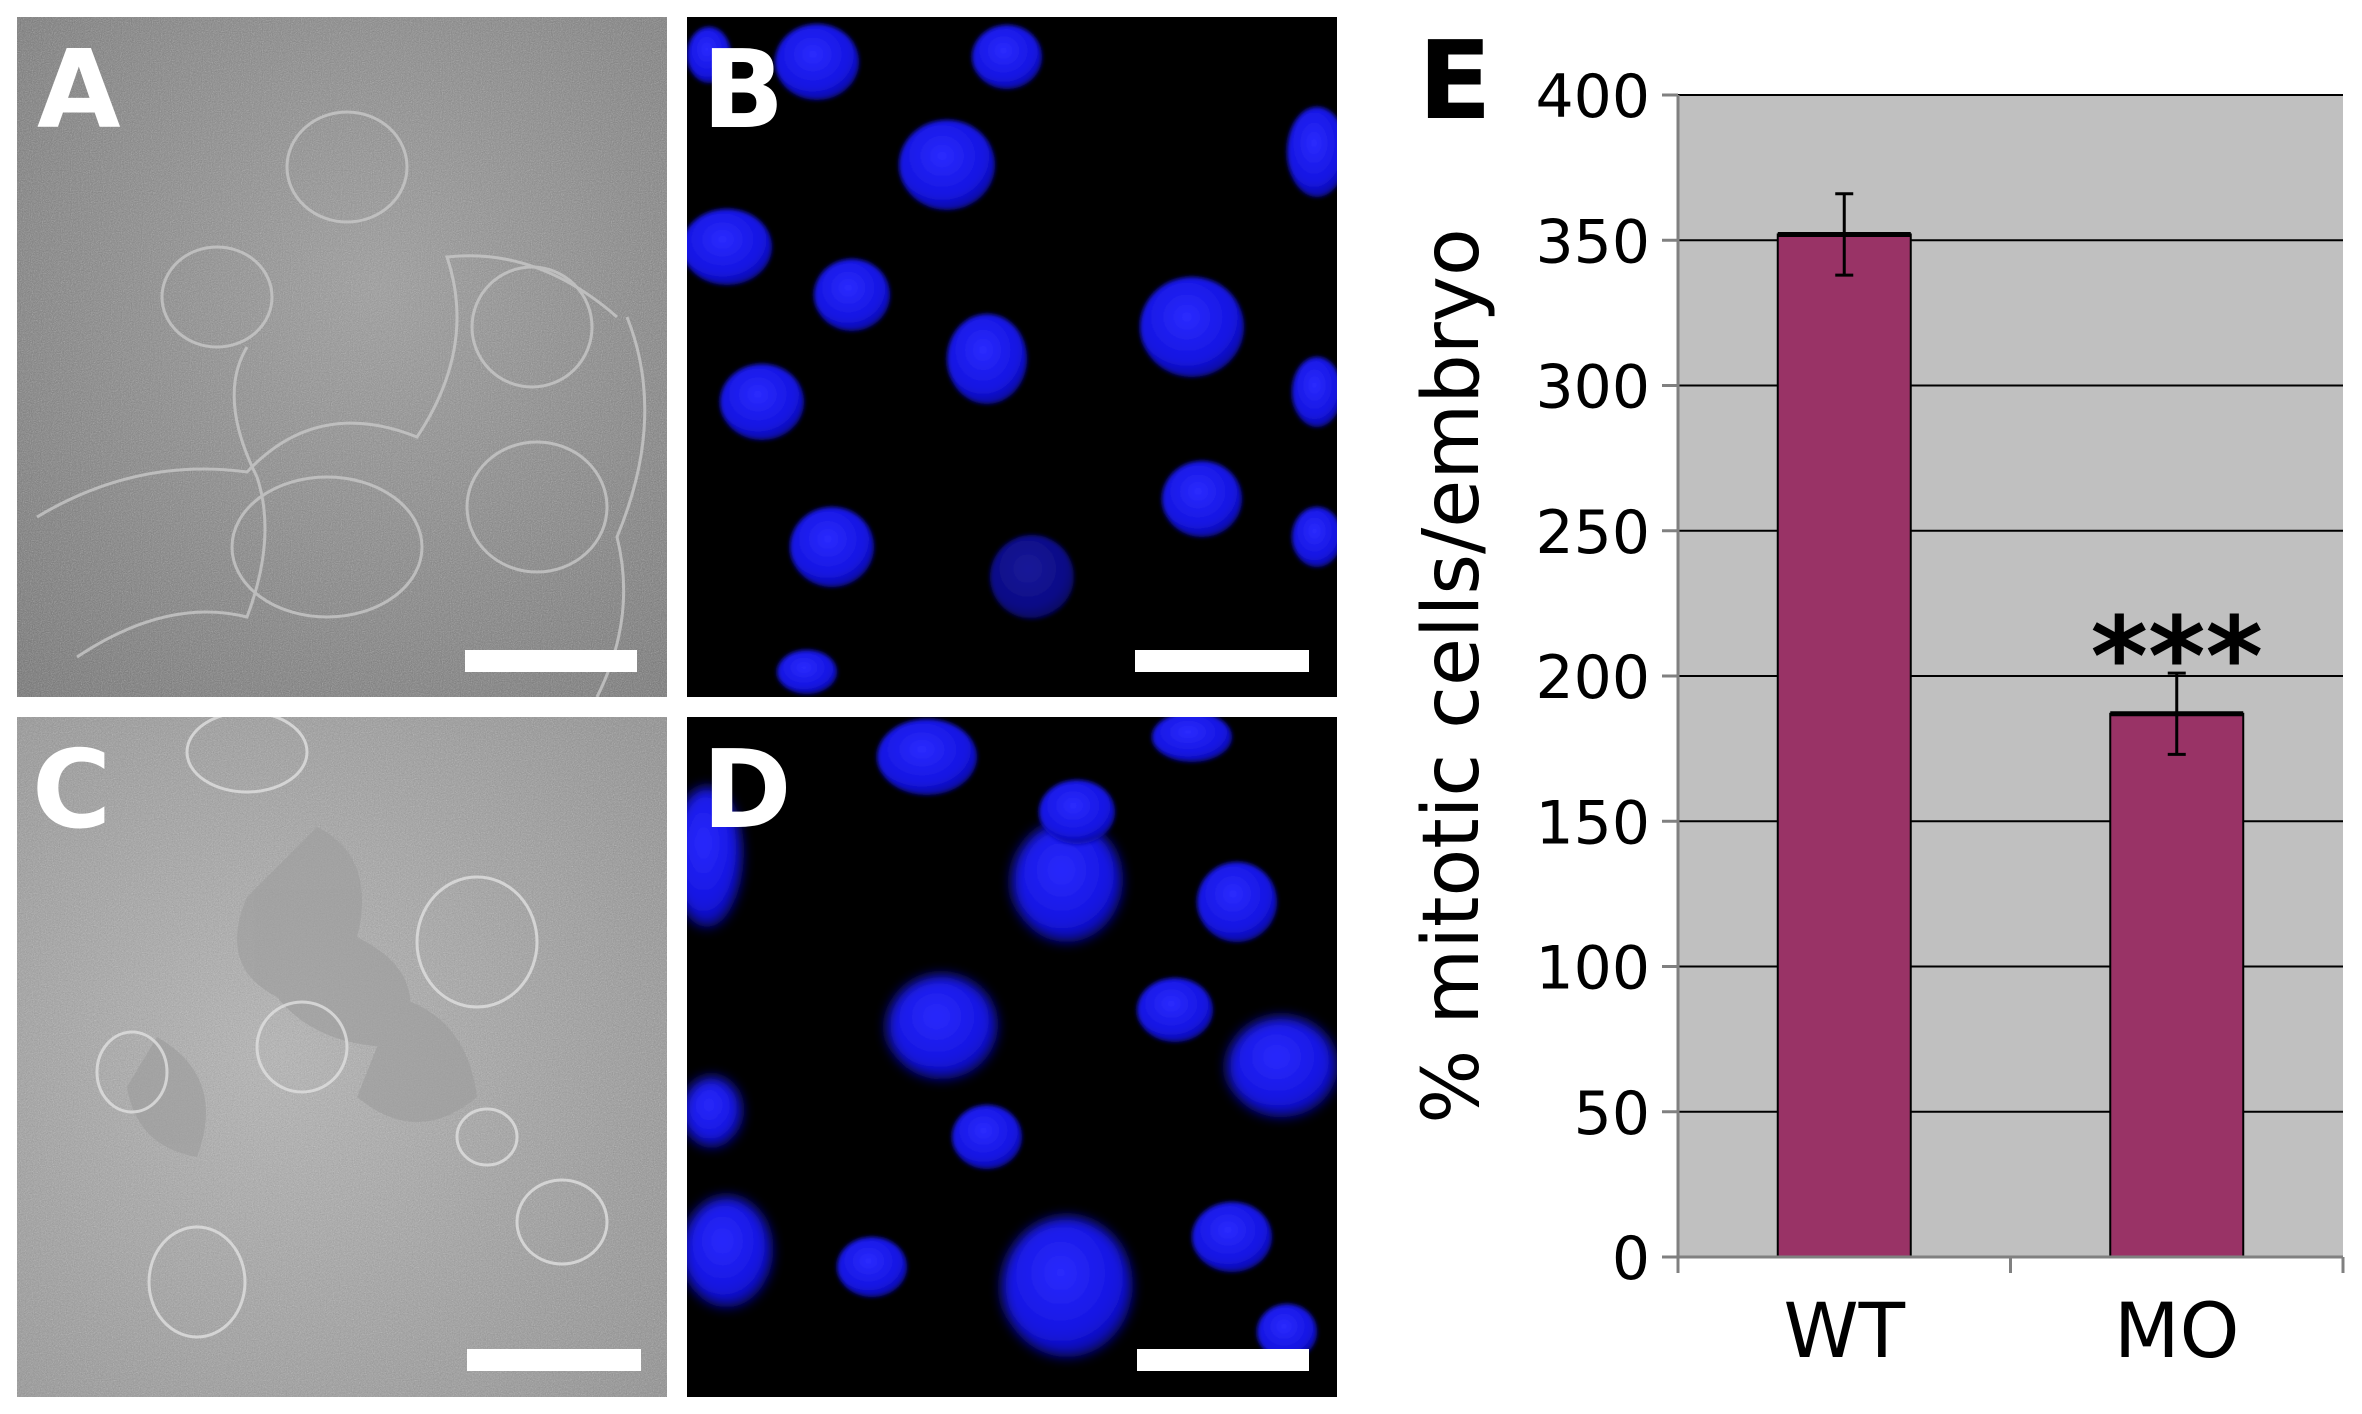 The width and height of the screenshot is (2362, 1414). I want to click on y-tick-label: 150, so click(1592, 823).